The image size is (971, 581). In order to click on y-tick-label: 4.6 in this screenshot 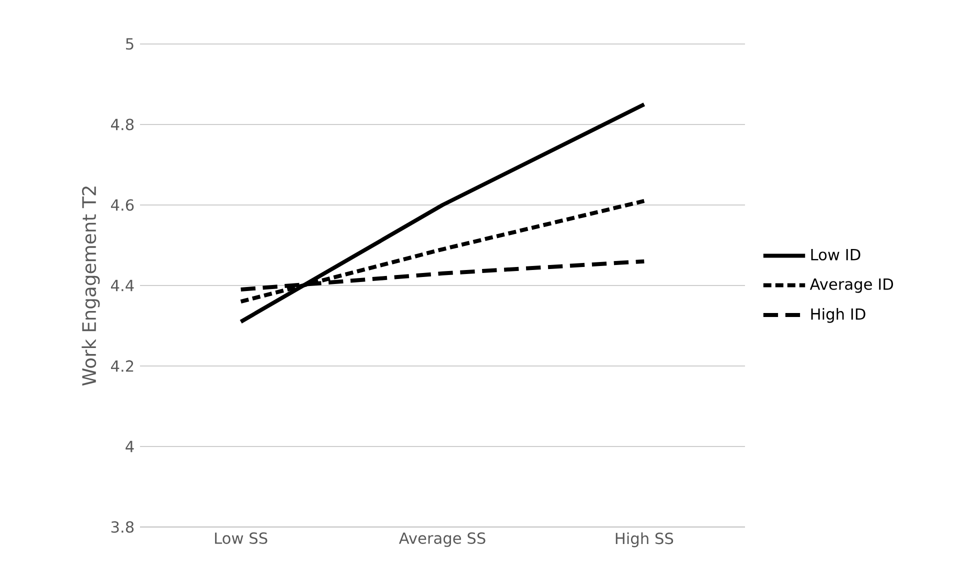, I will do `click(122, 205)`.